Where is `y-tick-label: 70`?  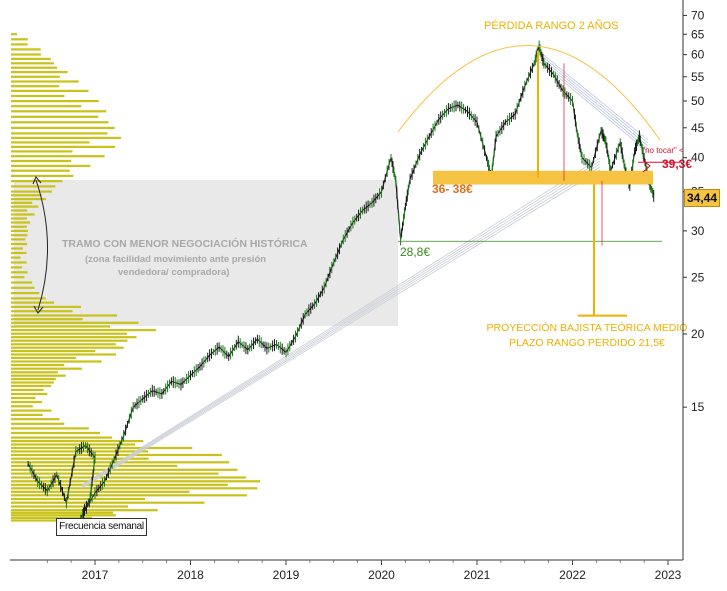 y-tick-label: 70 is located at coordinates (698, 15).